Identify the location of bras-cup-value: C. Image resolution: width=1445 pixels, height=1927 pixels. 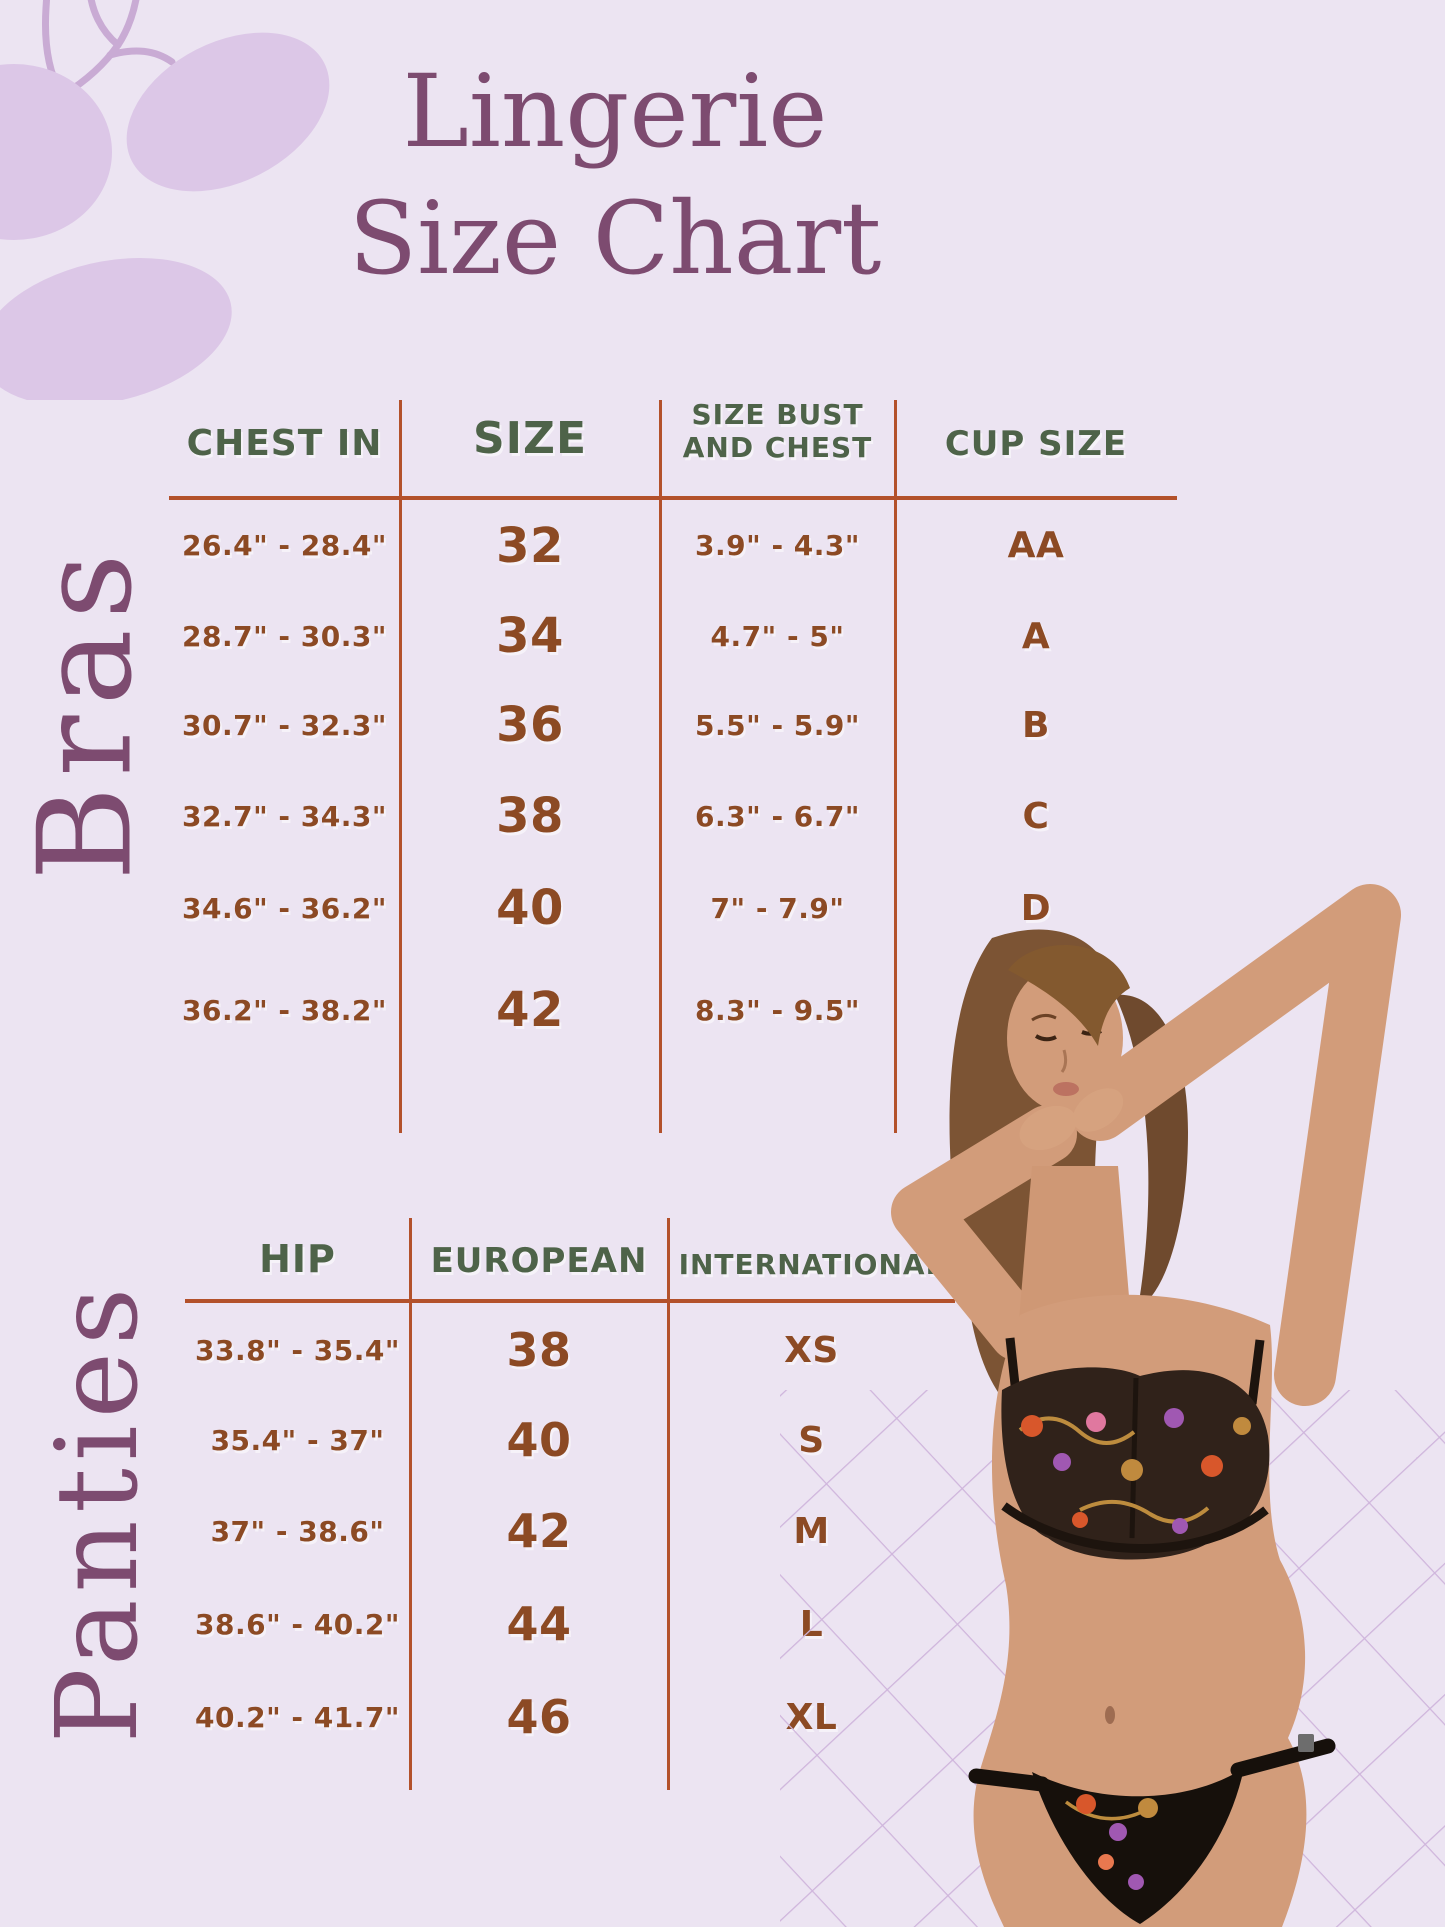
(1036, 816).